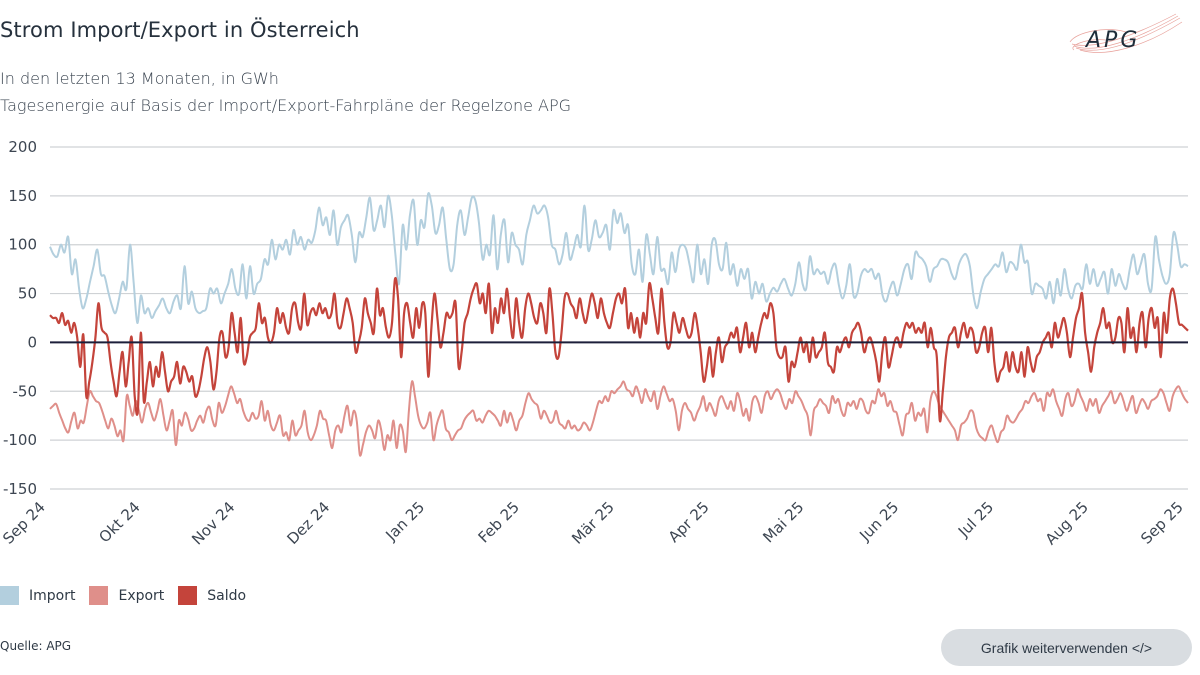  I want to click on legend-item-import: Import, so click(37, 595).